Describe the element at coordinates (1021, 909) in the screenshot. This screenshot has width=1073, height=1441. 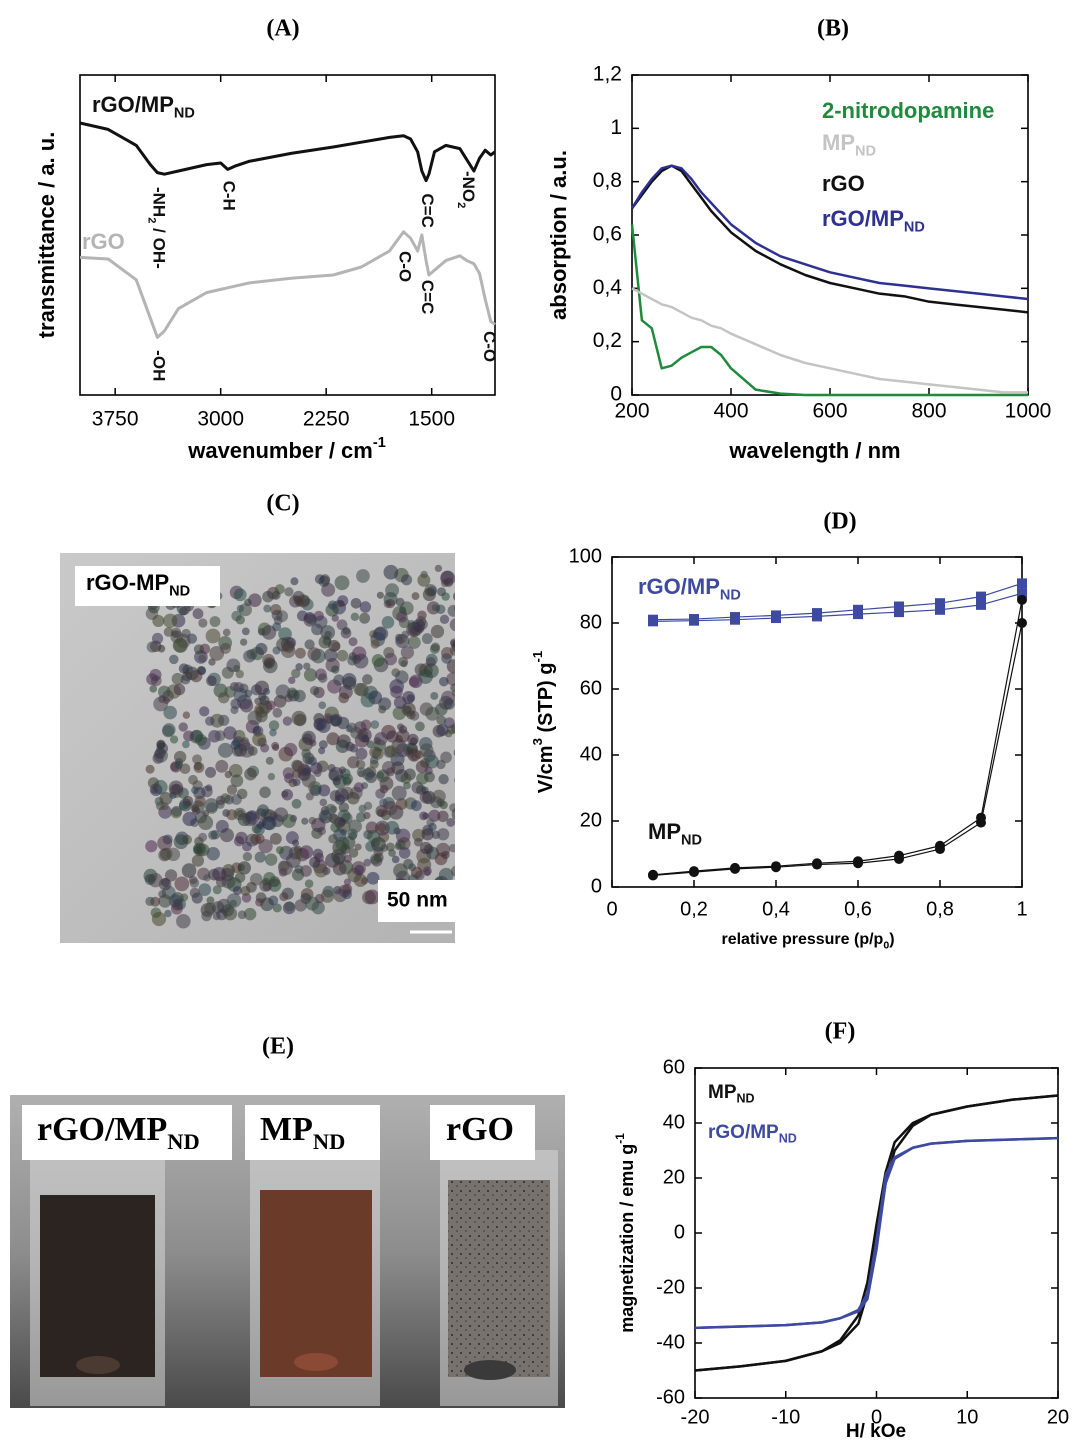
I see `x-tick-label: 1` at that location.